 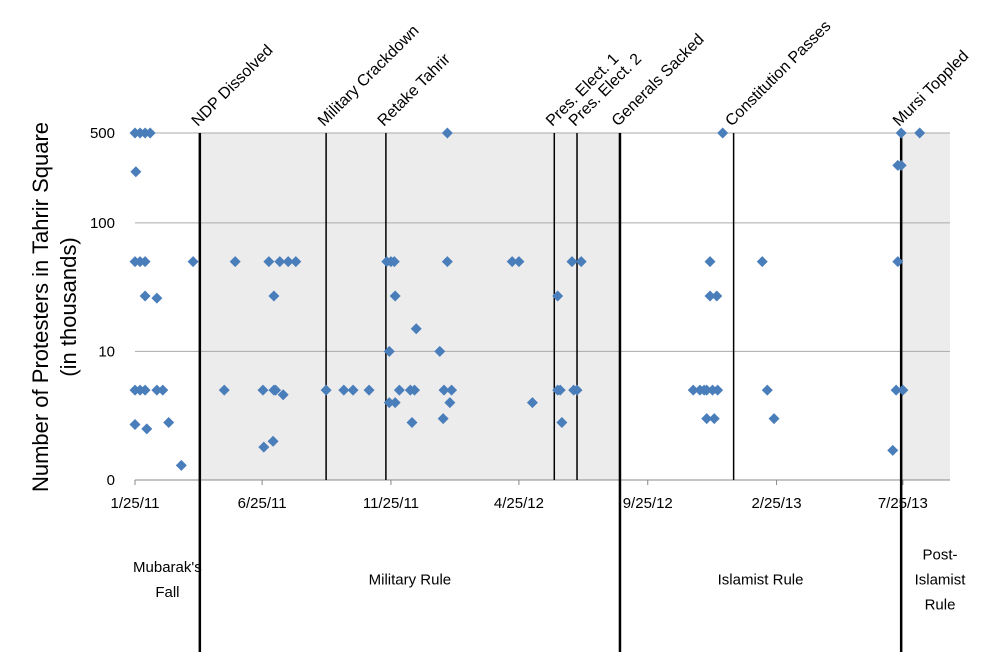 I want to click on x-tick-label: 2/25/13, so click(x=777, y=503).